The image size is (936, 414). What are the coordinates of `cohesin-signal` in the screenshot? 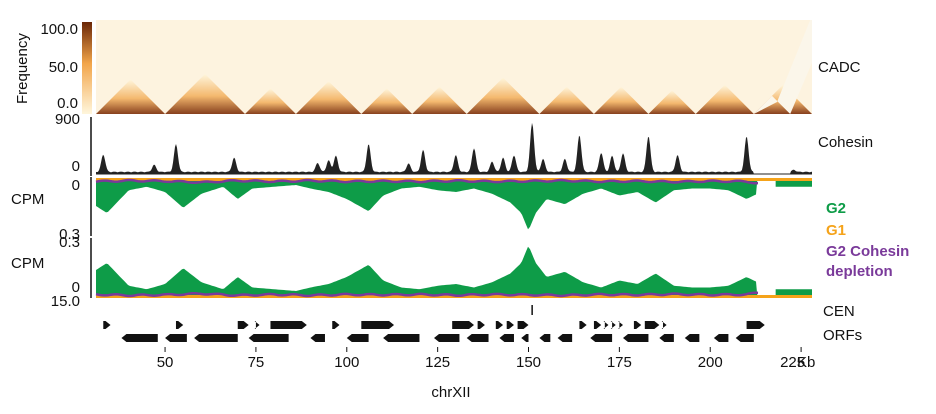 It's located at (454, 148).